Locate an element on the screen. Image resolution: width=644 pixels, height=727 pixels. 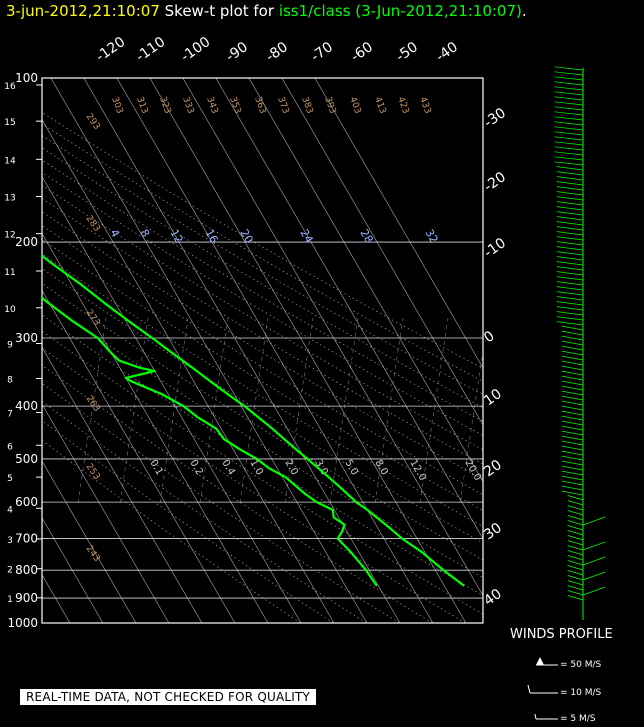
theta-label: 323 is located at coordinates (164, 106).